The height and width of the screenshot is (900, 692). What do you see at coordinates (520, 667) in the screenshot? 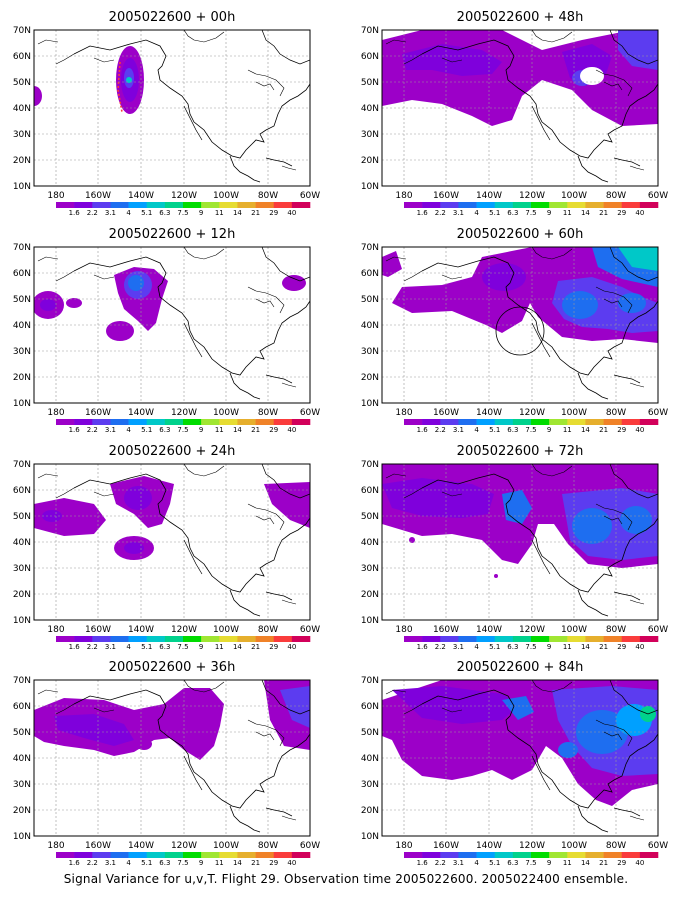
I see `panel-title: 2005022600 + 84h` at bounding box center [520, 667].